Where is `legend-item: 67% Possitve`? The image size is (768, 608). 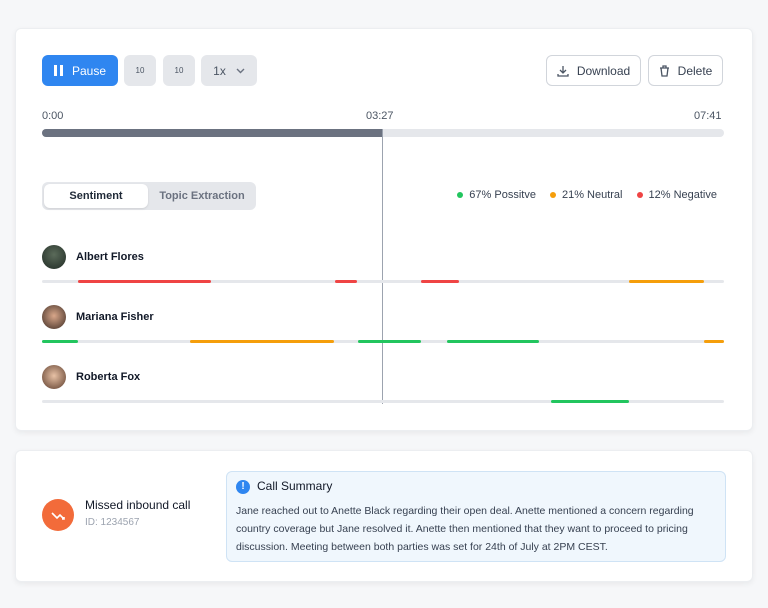
legend-item: 67% Possitve is located at coordinates (496, 195).